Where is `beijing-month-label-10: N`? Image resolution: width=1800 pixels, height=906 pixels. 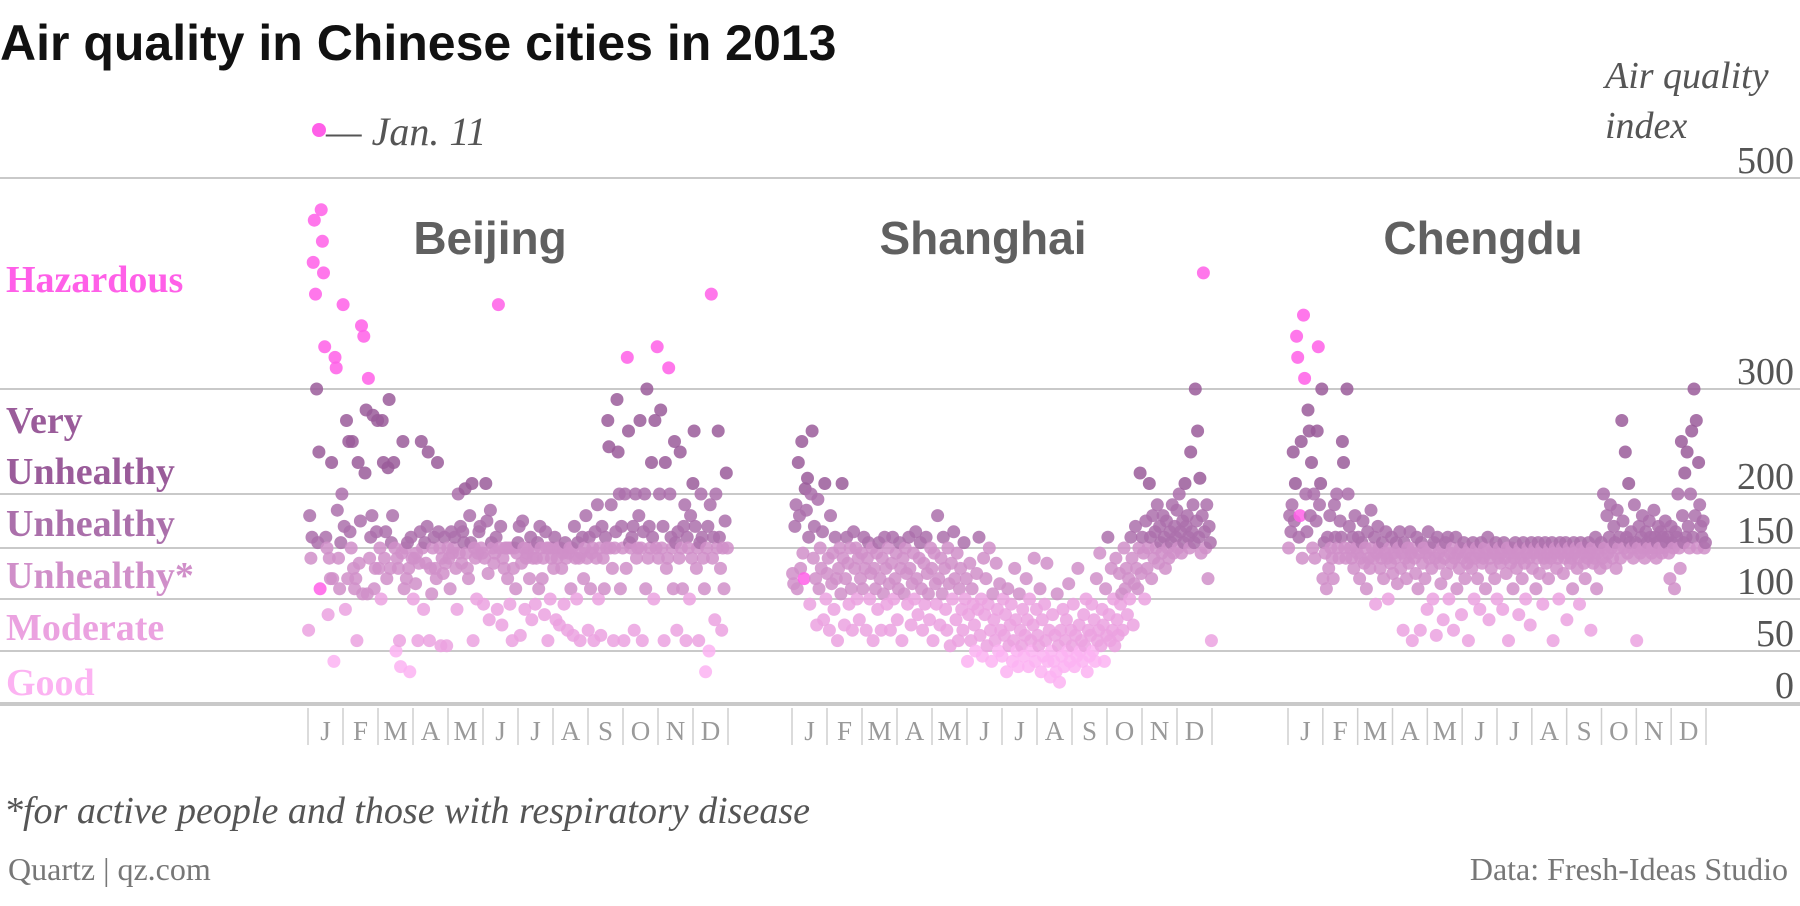
beijing-month-label-10: N is located at coordinates (676, 731).